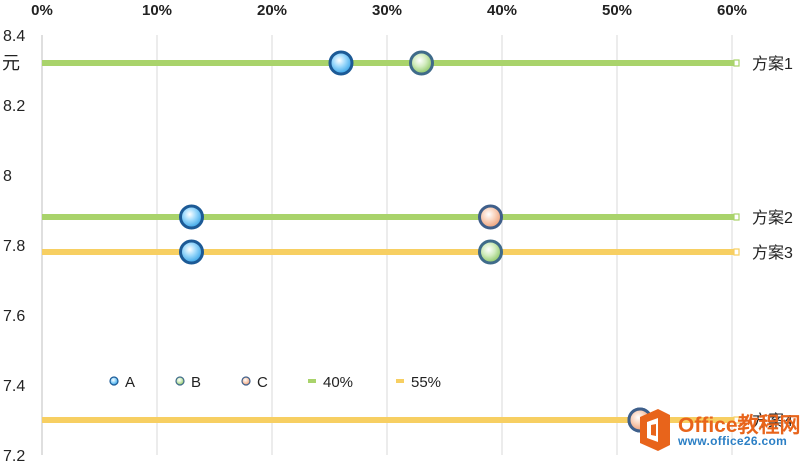  What do you see at coordinates (262, 382) in the screenshot?
I see `legend-label: C` at bounding box center [262, 382].